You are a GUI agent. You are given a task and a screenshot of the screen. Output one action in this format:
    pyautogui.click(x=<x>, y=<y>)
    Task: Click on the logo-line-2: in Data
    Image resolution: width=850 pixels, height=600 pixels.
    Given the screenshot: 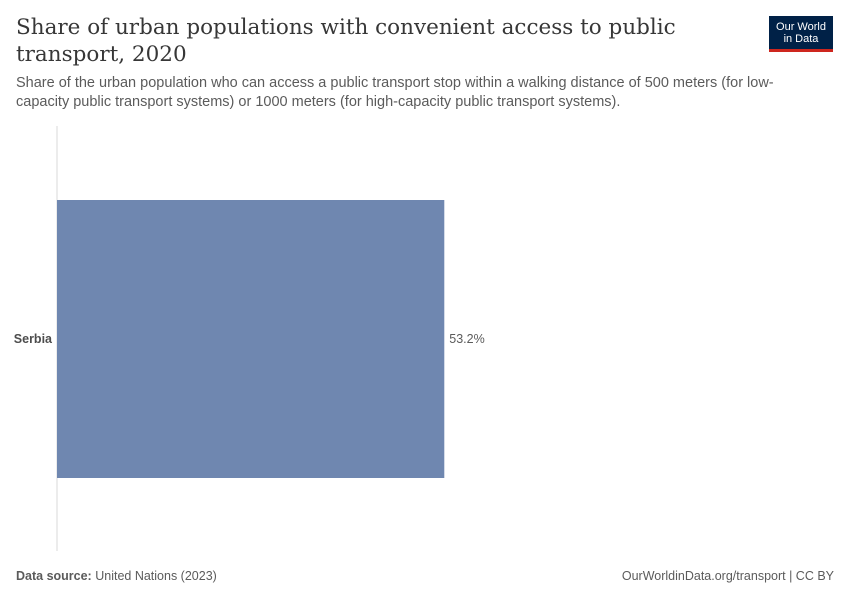 What is the action you would take?
    pyautogui.click(x=801, y=39)
    